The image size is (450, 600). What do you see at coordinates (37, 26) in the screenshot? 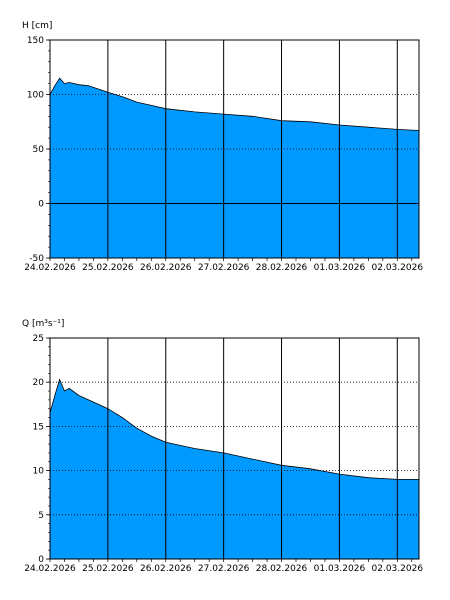
I see `y-axis-label: H [cm]` at bounding box center [37, 26].